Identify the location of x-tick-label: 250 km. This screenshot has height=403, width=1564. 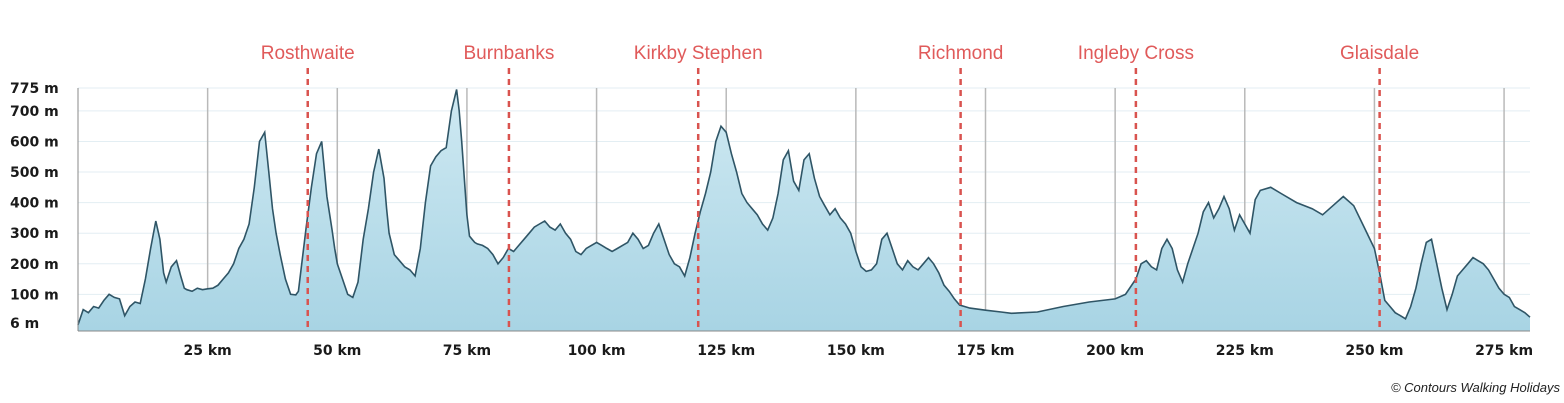
(1374, 351).